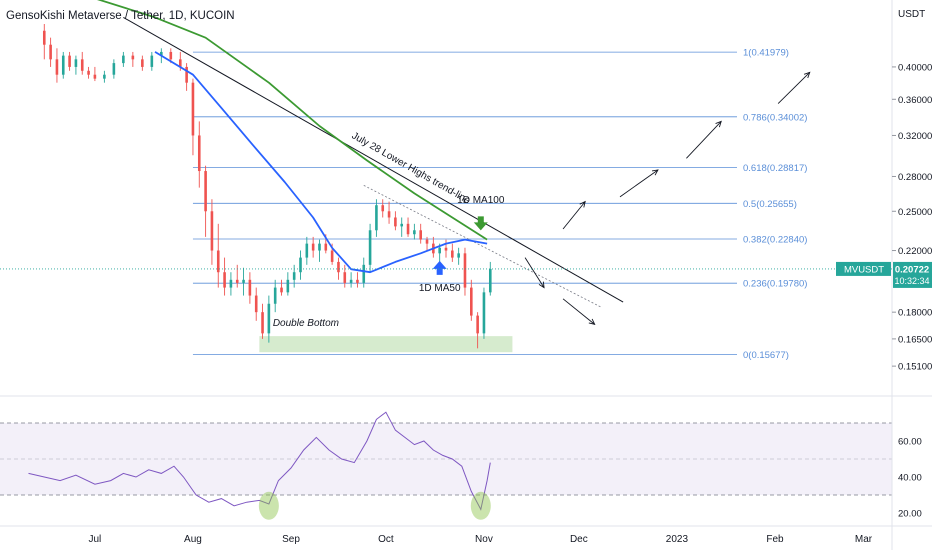 This screenshot has width=932, height=555. What do you see at coordinates (775, 117) in the screenshot?
I see `fib-label-0.786: 0.786(0.34002)` at bounding box center [775, 117].